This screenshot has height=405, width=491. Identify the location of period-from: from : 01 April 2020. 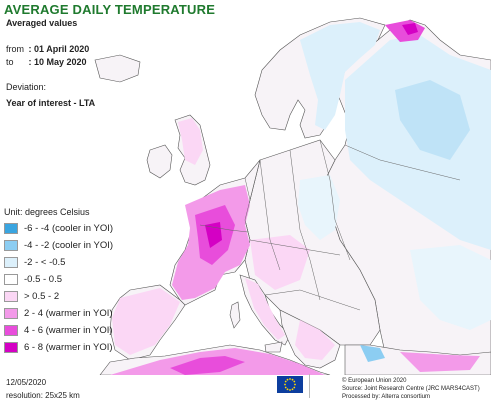
(47, 49).